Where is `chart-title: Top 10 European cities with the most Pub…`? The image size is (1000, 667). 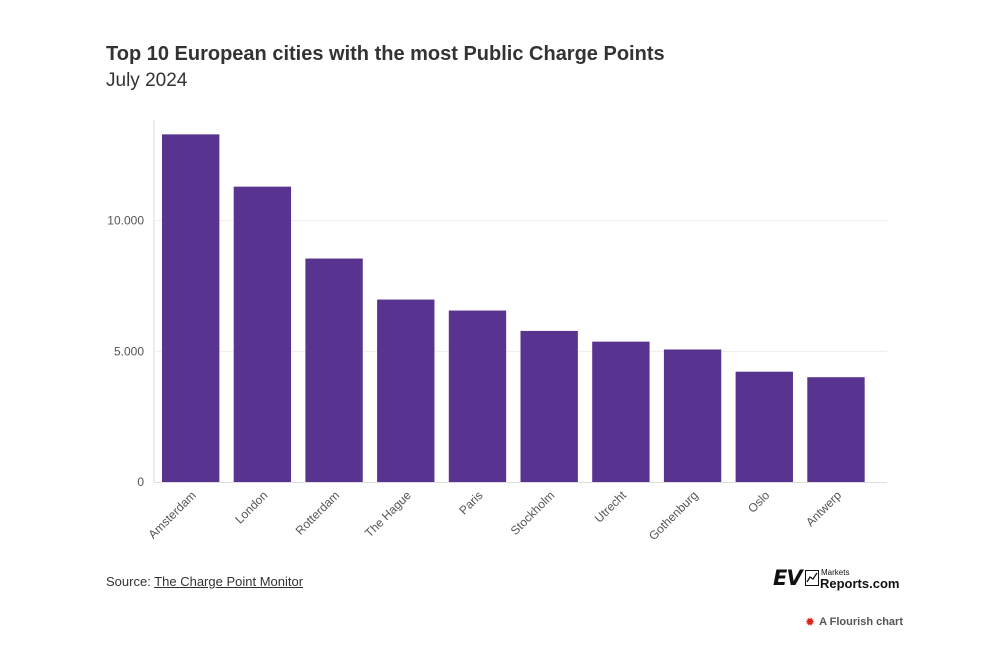
chart-title: Top 10 European cities with the most Pub… is located at coordinates (385, 54).